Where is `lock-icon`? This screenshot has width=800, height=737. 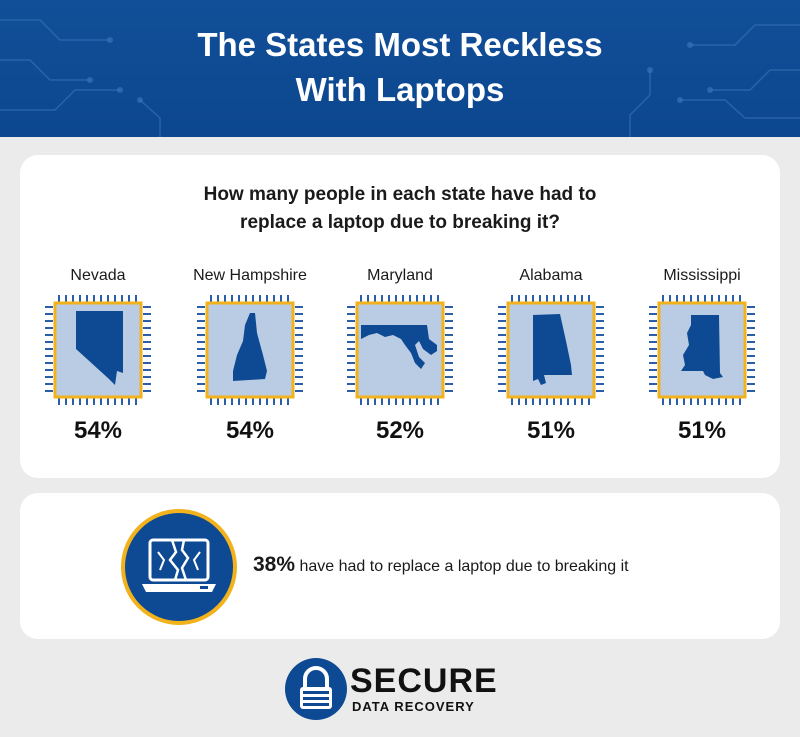 lock-icon is located at coordinates (316, 689).